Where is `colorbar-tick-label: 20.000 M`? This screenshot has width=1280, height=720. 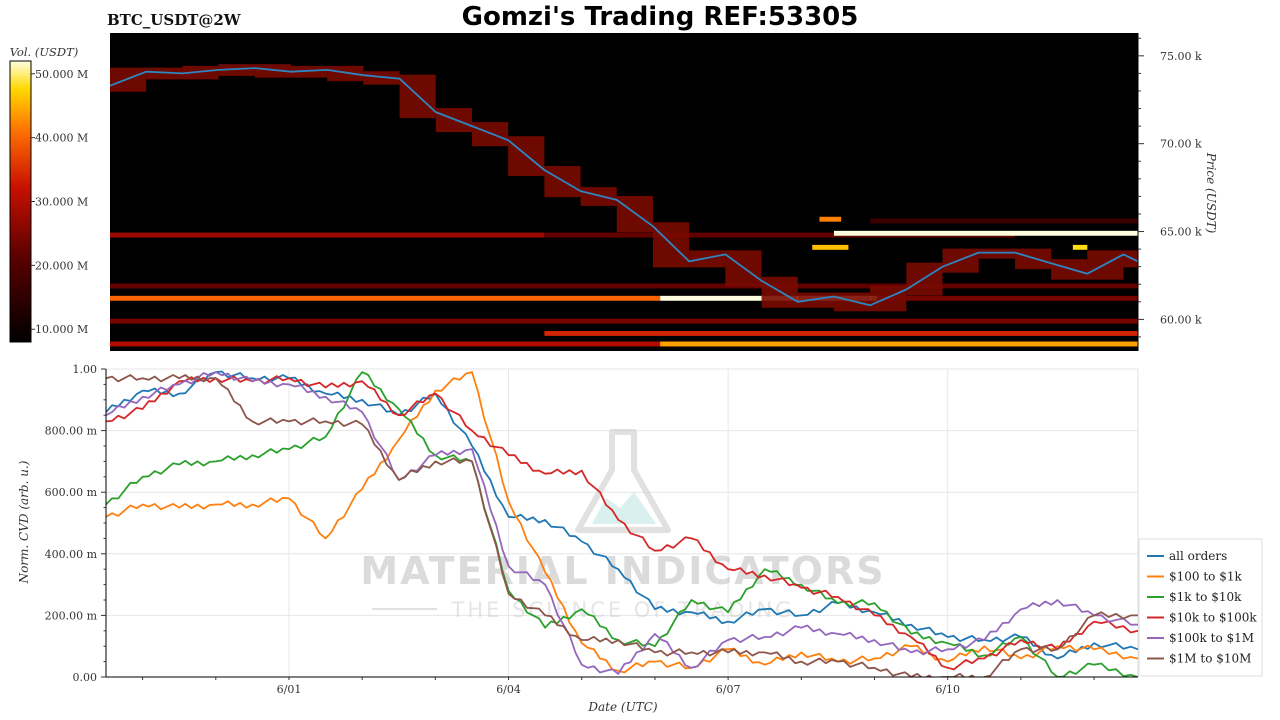 colorbar-tick-label: 20.000 M is located at coordinates (61, 265).